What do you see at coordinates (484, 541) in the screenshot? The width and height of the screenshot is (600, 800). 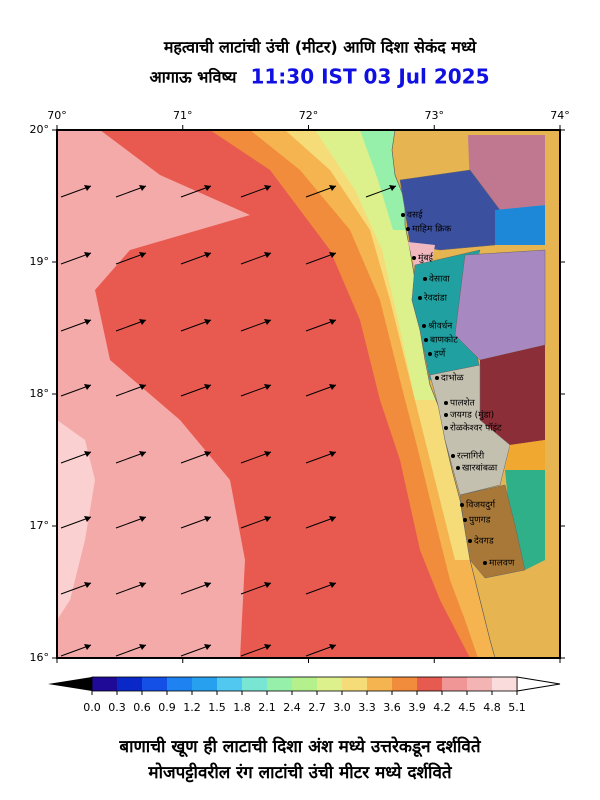 I see `place-label: देवगड` at bounding box center [484, 541].